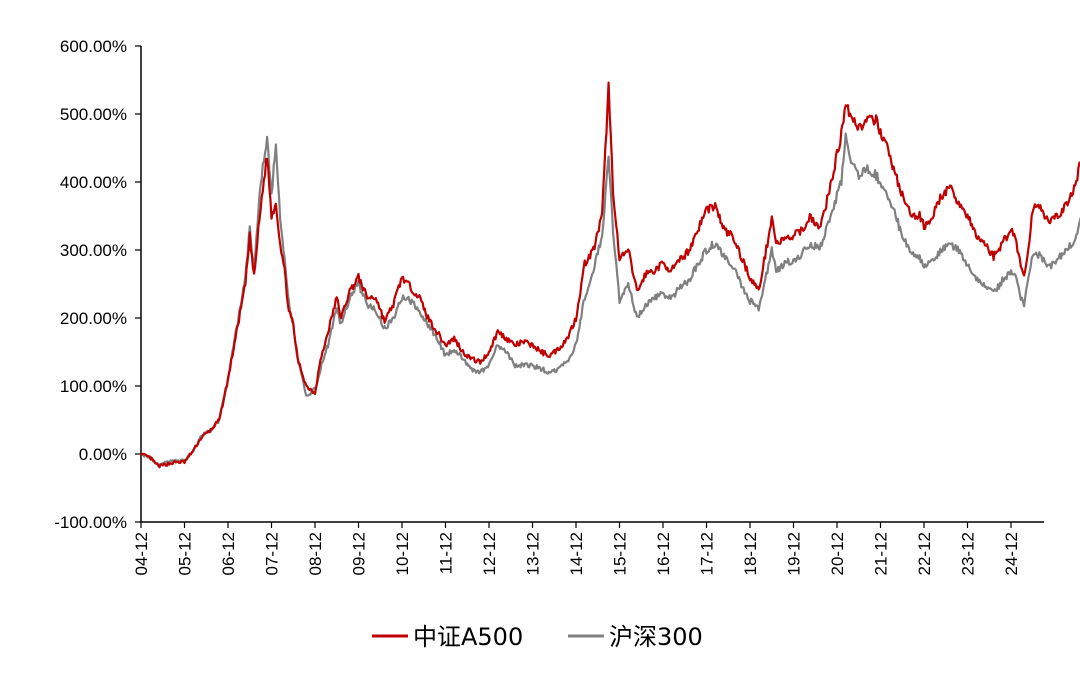 The height and width of the screenshot is (690, 1080). I want to click on x-tick-label: 19-12, so click(794, 553).